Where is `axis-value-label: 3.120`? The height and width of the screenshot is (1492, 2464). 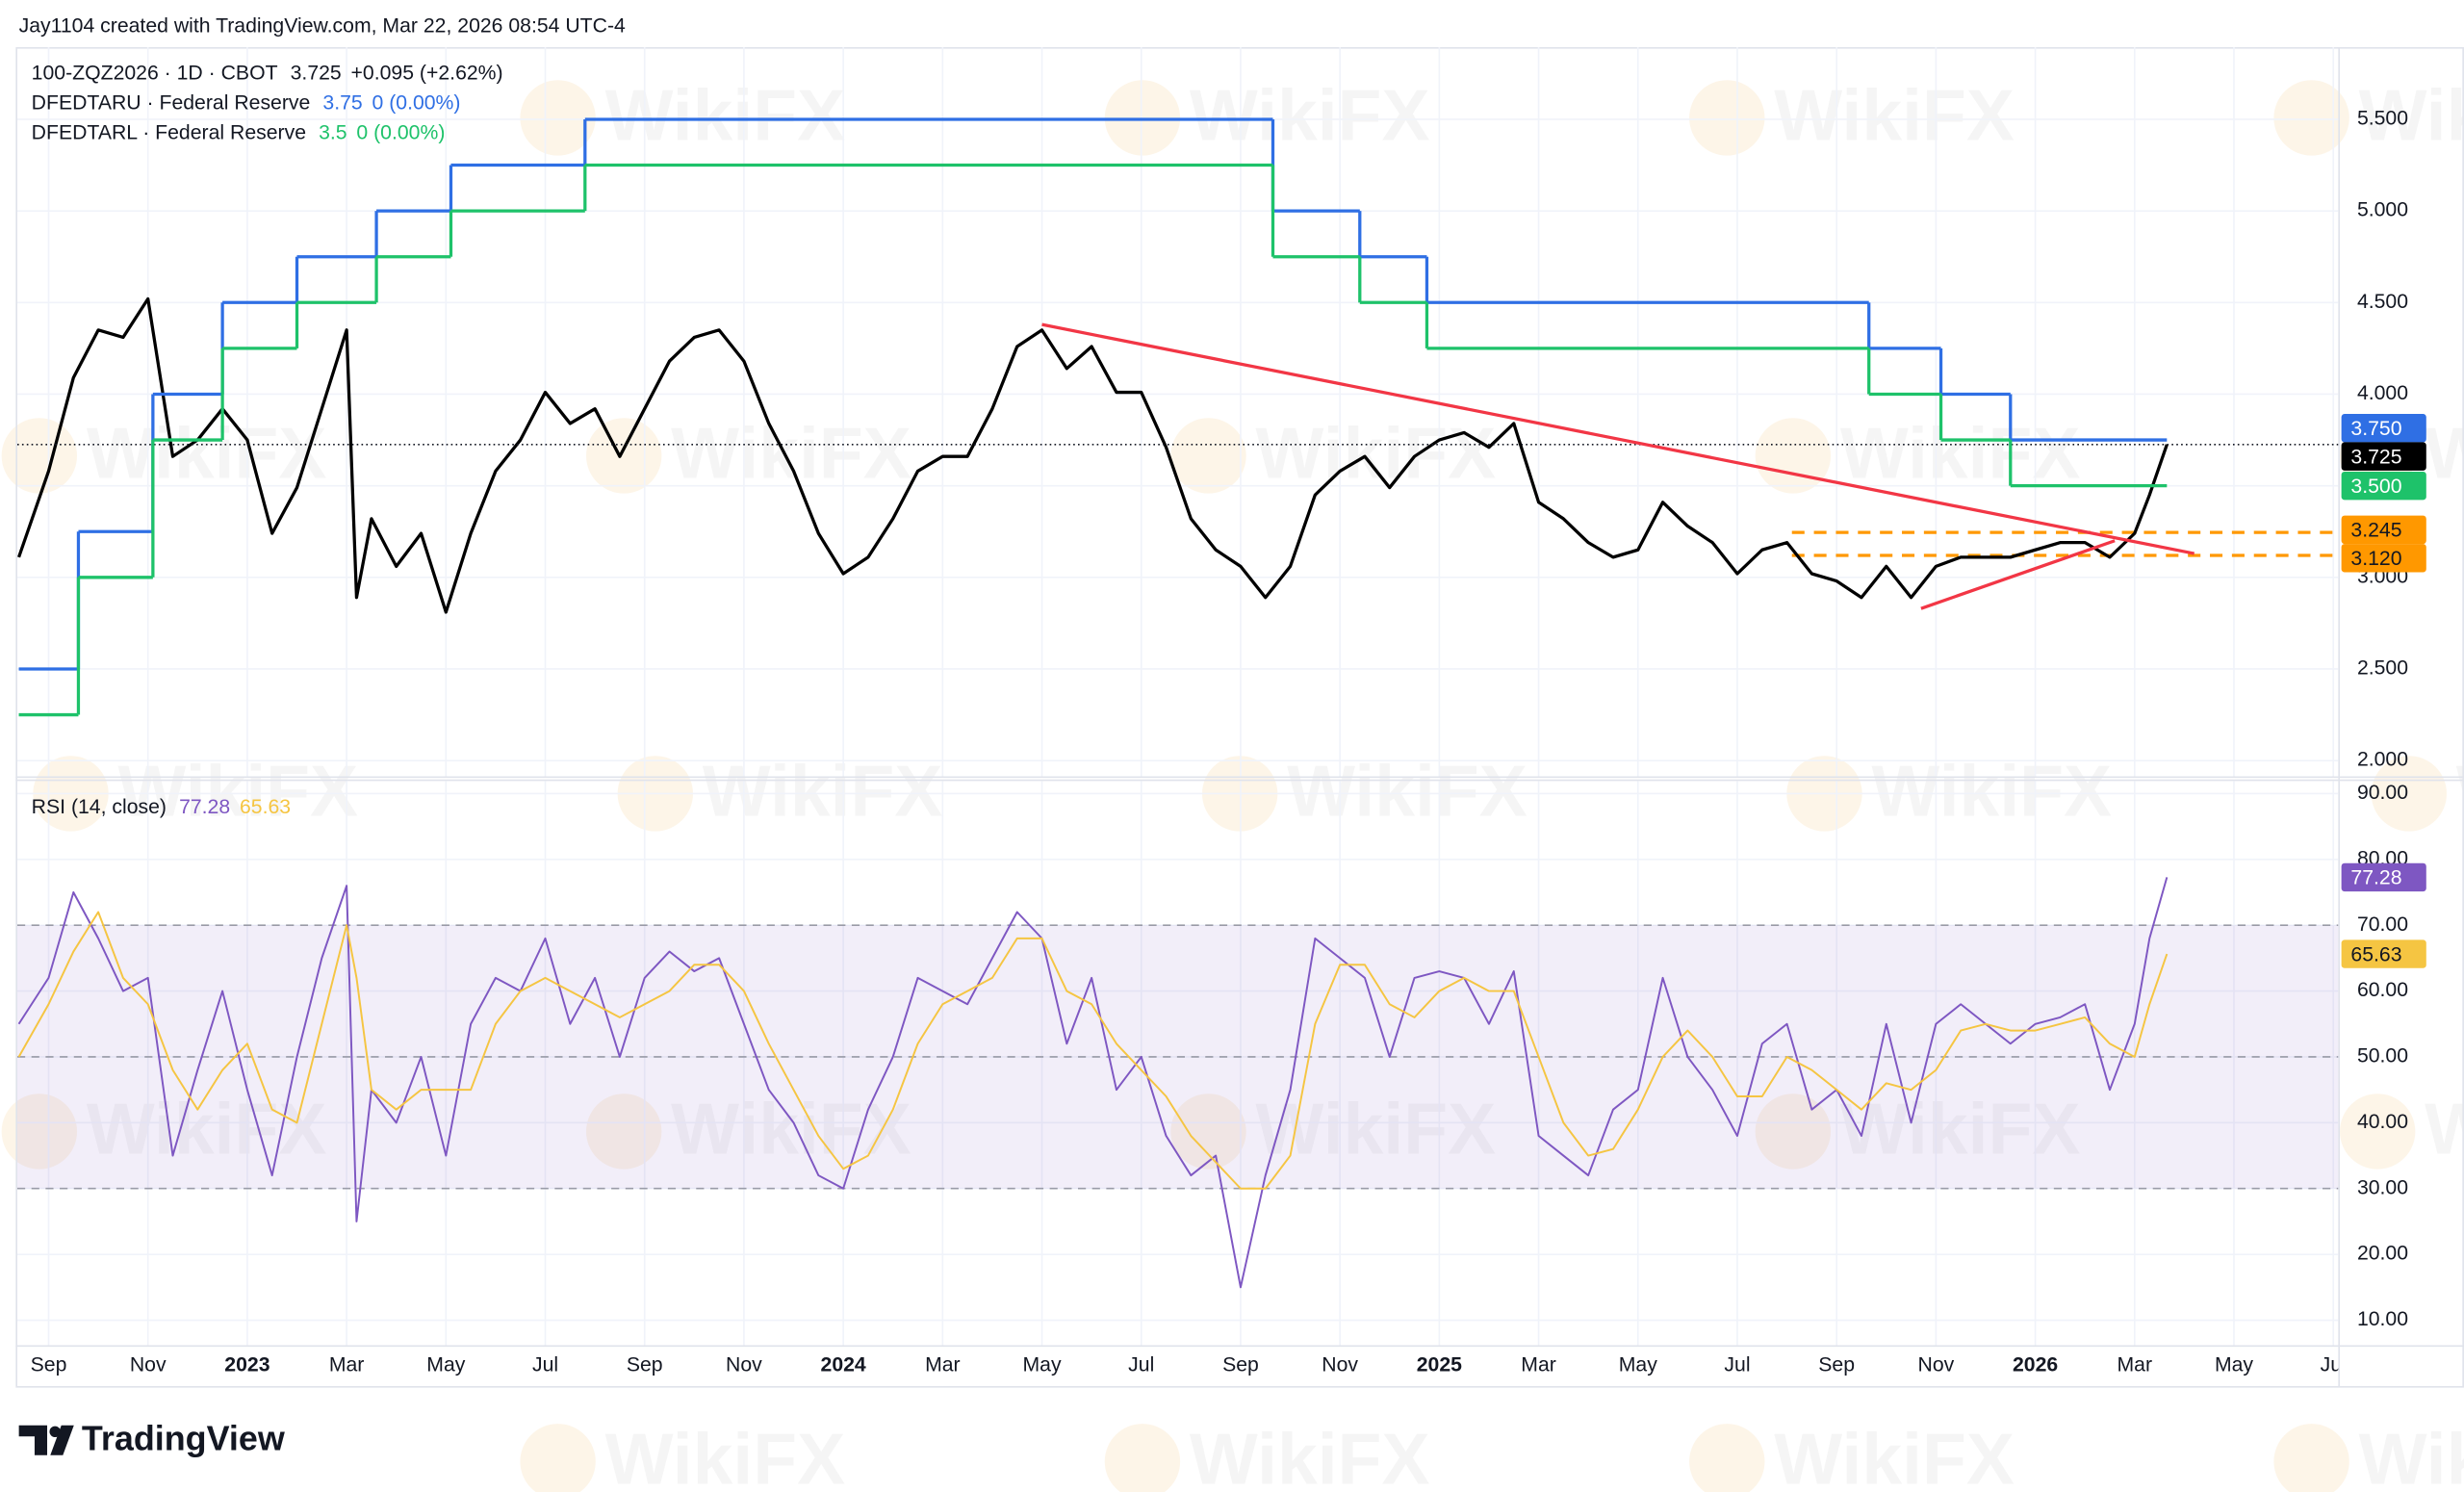 axis-value-label: 3.120 is located at coordinates (2375, 559).